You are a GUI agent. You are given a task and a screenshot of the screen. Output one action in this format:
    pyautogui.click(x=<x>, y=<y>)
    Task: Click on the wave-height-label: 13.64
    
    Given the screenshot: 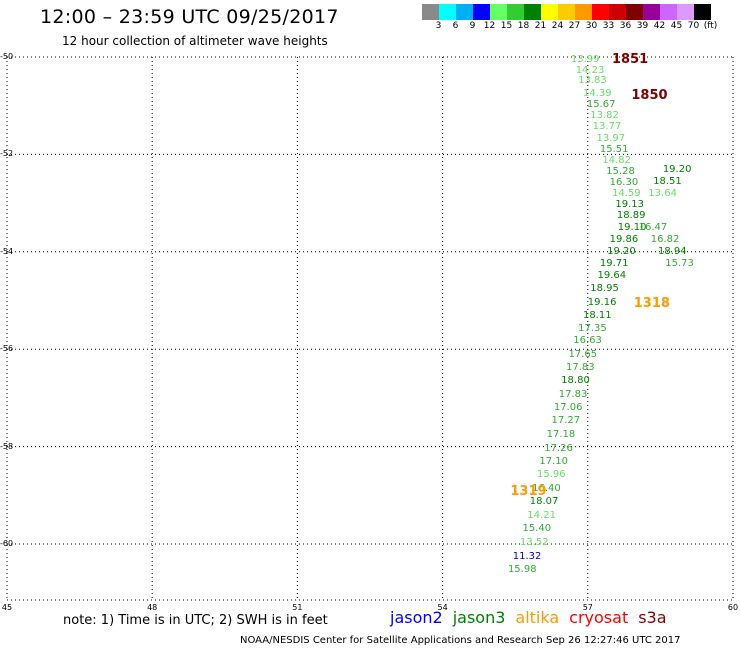 What is the action you would take?
    pyautogui.click(x=662, y=194)
    